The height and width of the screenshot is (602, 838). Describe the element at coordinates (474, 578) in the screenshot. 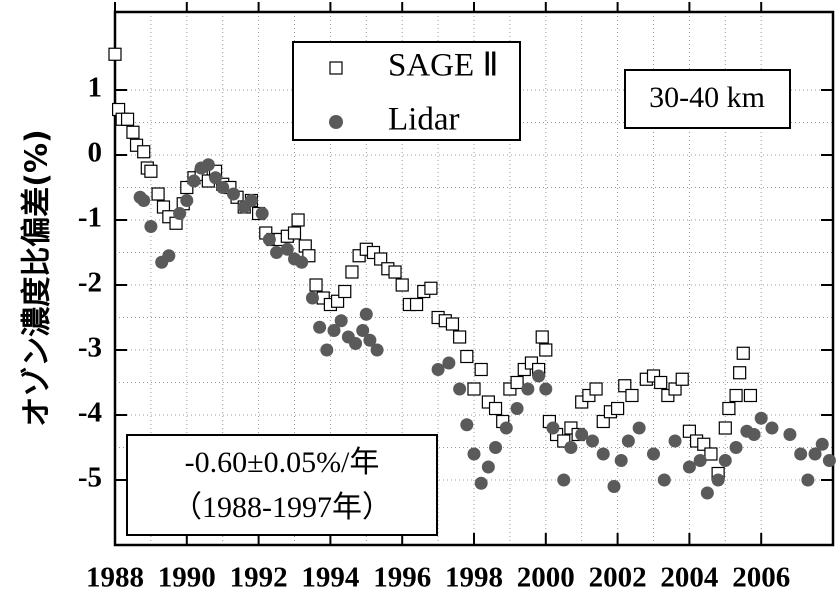

I see `x-tick-label: 1998` at that location.